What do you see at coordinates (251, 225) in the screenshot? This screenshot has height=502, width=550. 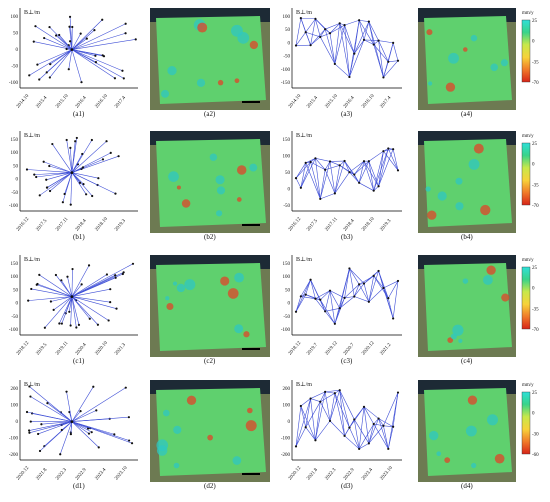 I see `scale-bar` at bounding box center [251, 225].